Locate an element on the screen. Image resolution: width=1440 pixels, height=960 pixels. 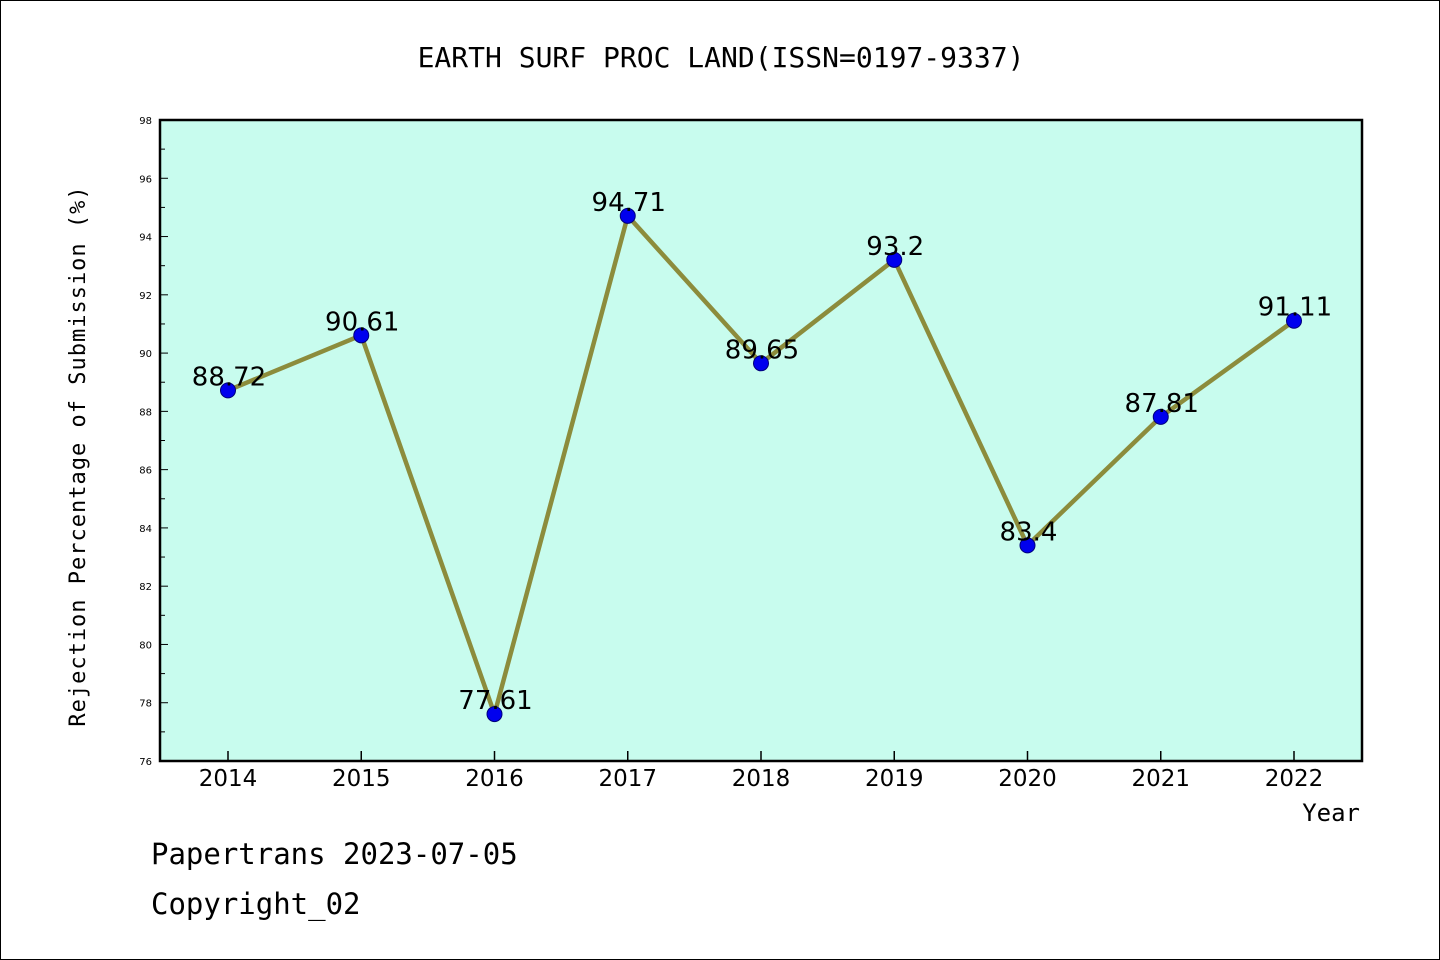
chart-title: EARTH SURF PROC LAND(ISSN=0197-9337) is located at coordinates (721, 57).